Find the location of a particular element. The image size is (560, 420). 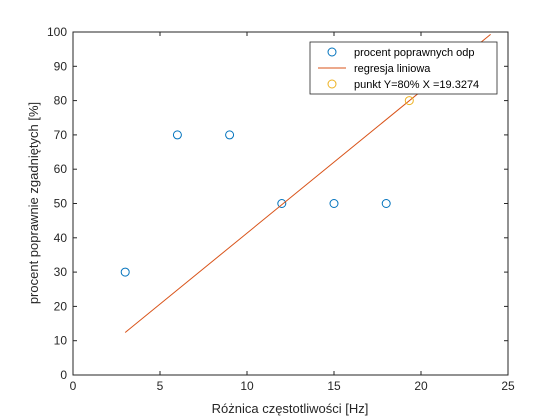

y-tick-label: 100 is located at coordinates (57, 32).